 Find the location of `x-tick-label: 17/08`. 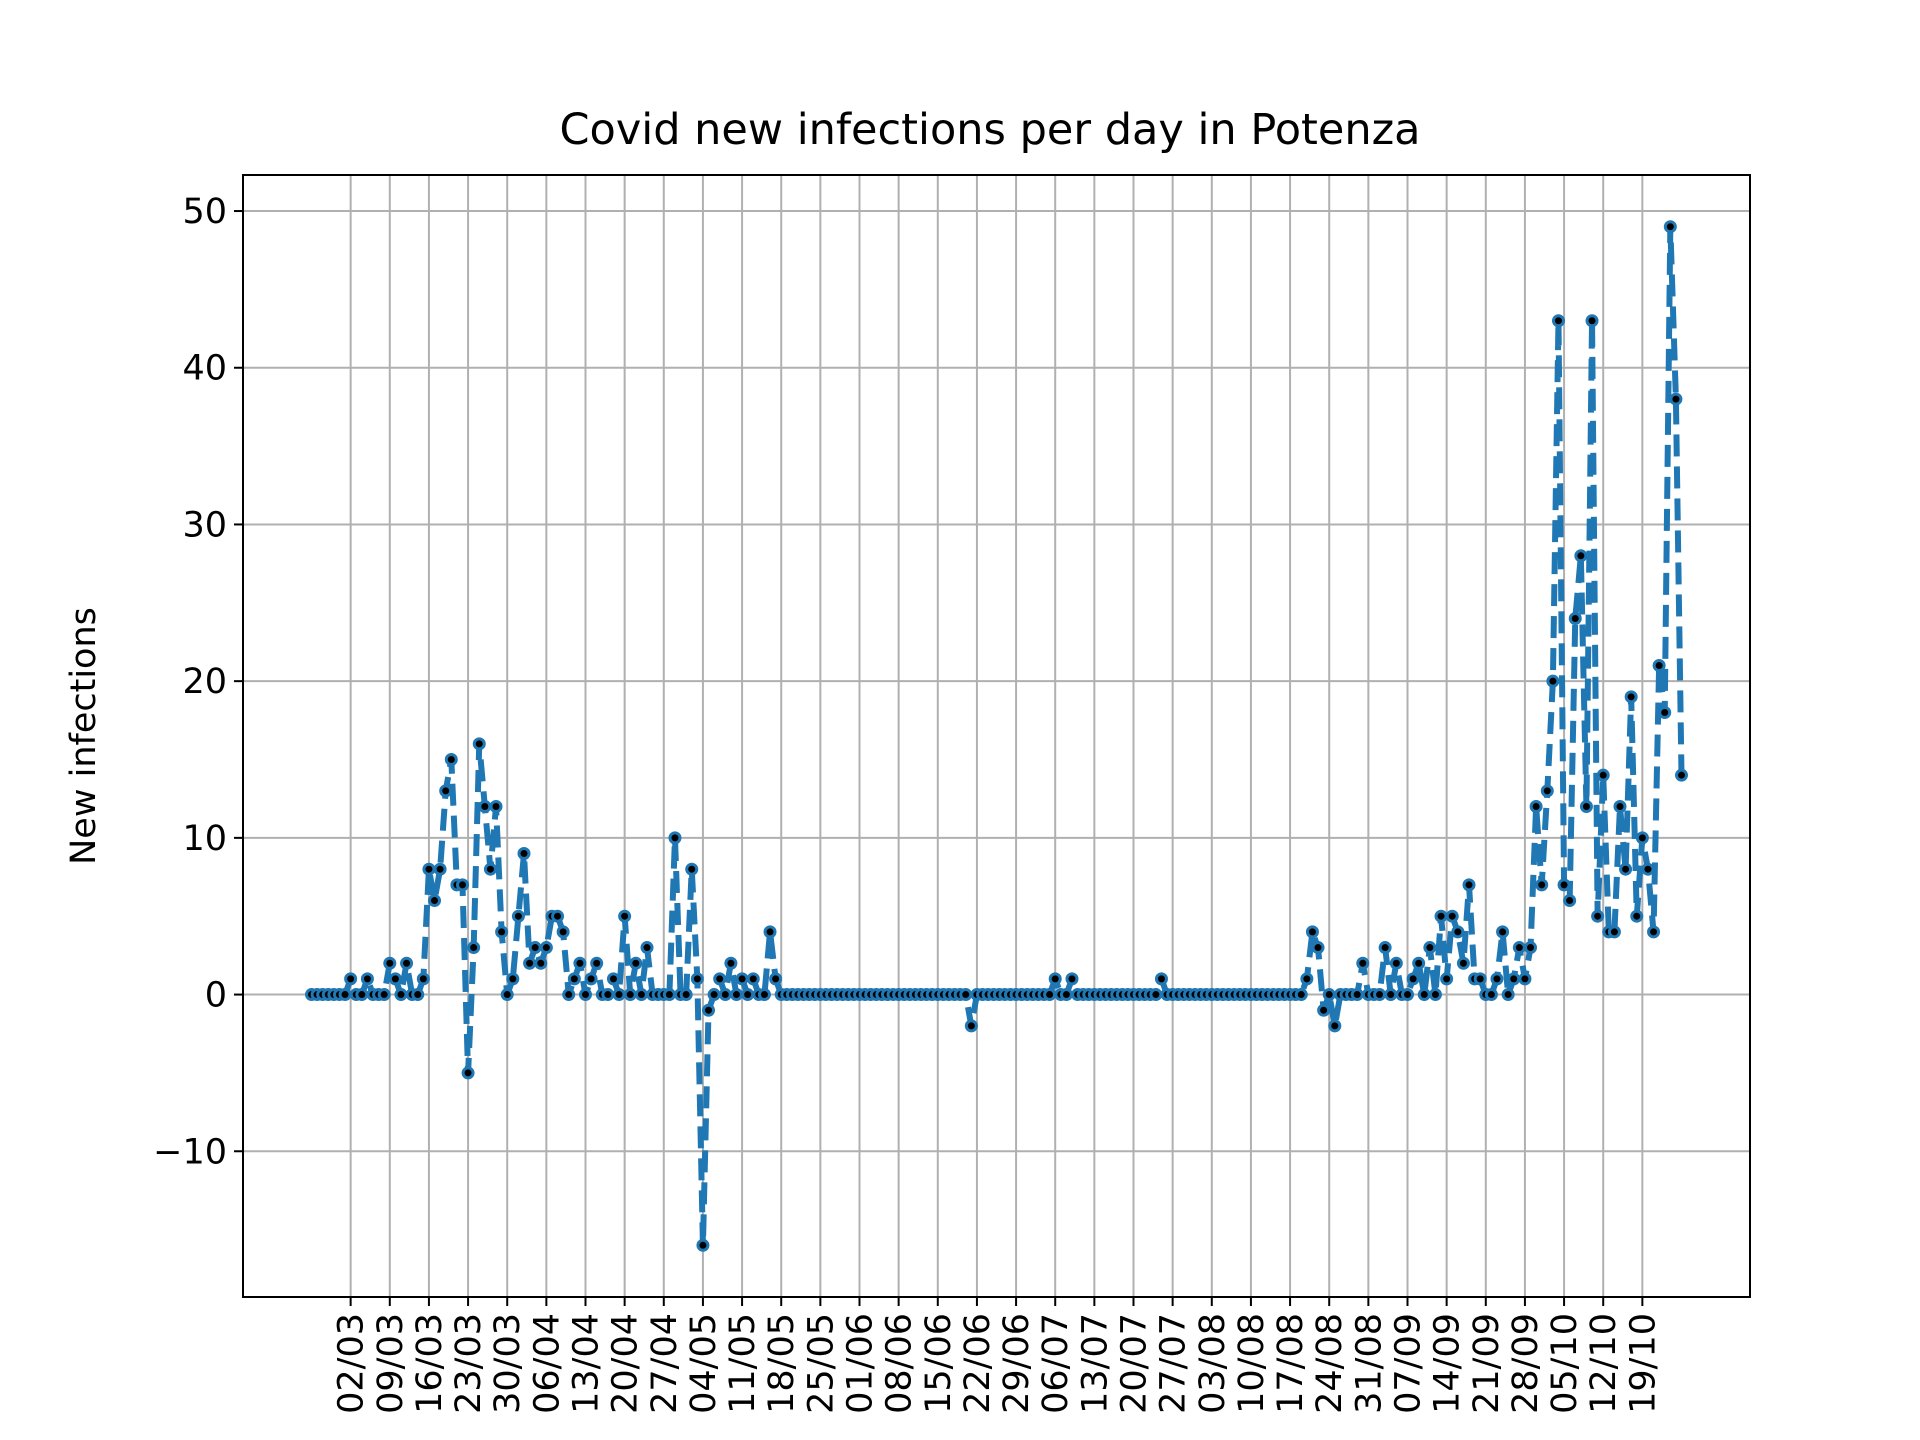

x-tick-label: 17/08 is located at coordinates (1291, 1363).